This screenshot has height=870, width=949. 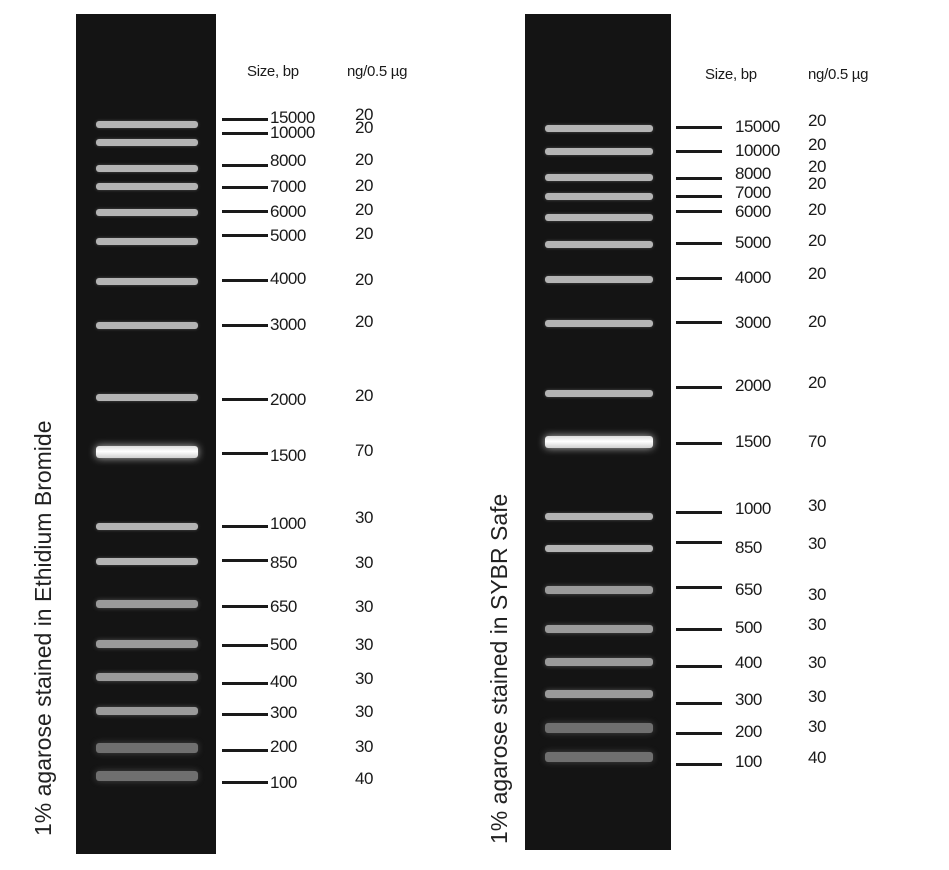 I want to click on marker-size-label: 2000, so click(x=753, y=385).